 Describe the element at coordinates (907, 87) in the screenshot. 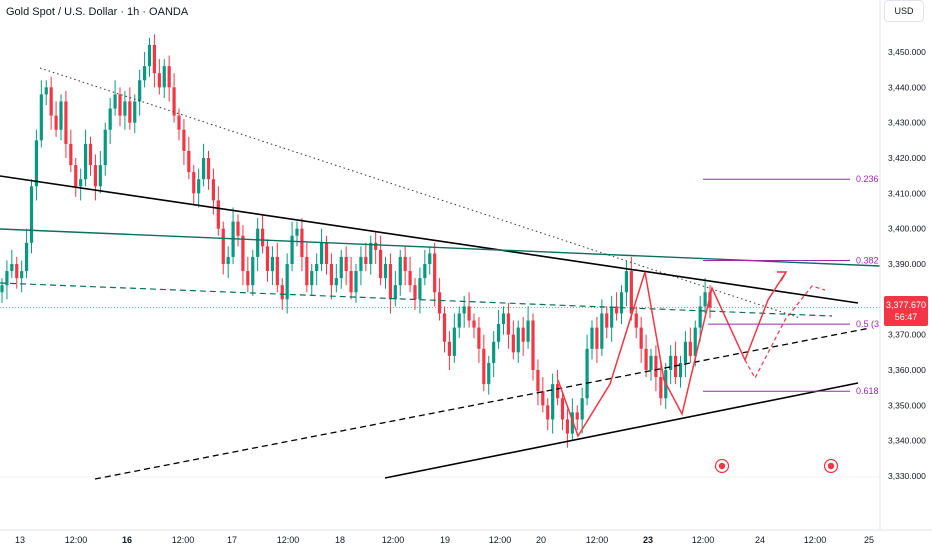

I see `y-tick-label: 3,440.000` at that location.